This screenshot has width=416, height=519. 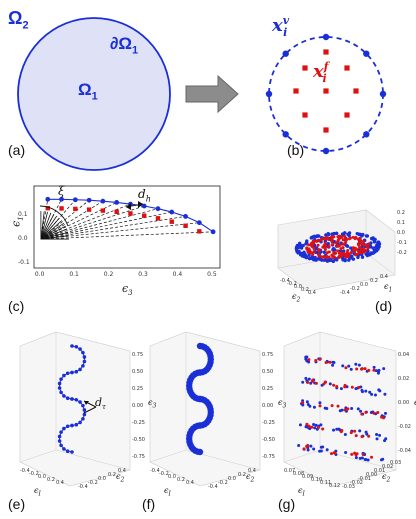 What do you see at coordinates (401, 233) in the screenshot?
I see `tick-label: 0.0` at bounding box center [401, 233].